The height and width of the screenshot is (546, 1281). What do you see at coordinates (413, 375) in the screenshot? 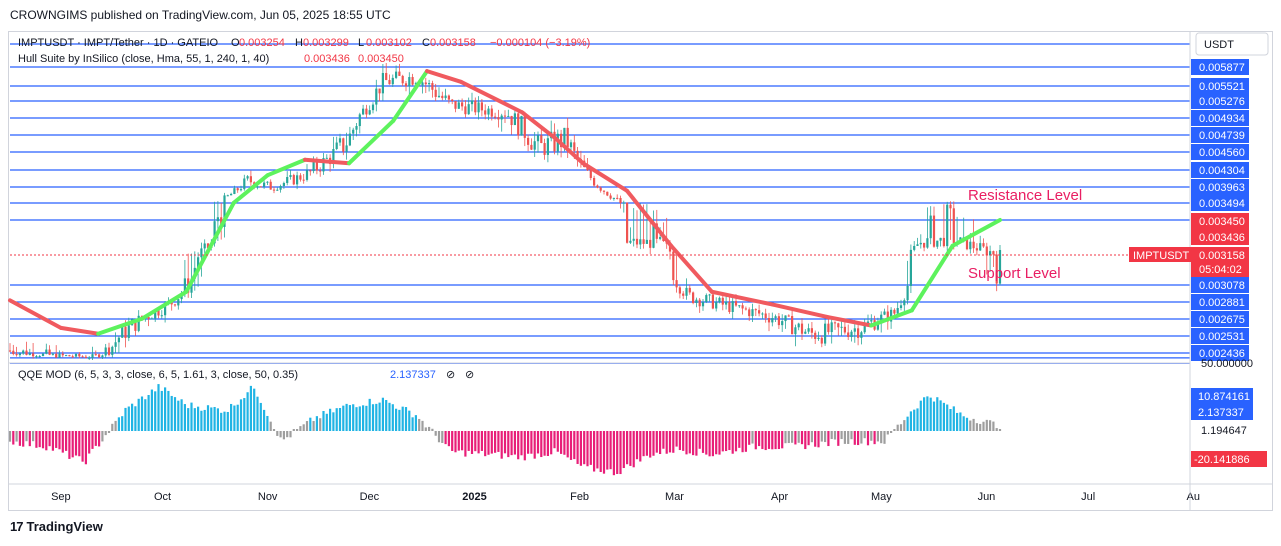
I see `qqe-legend-value: 2.137337` at bounding box center [413, 375].